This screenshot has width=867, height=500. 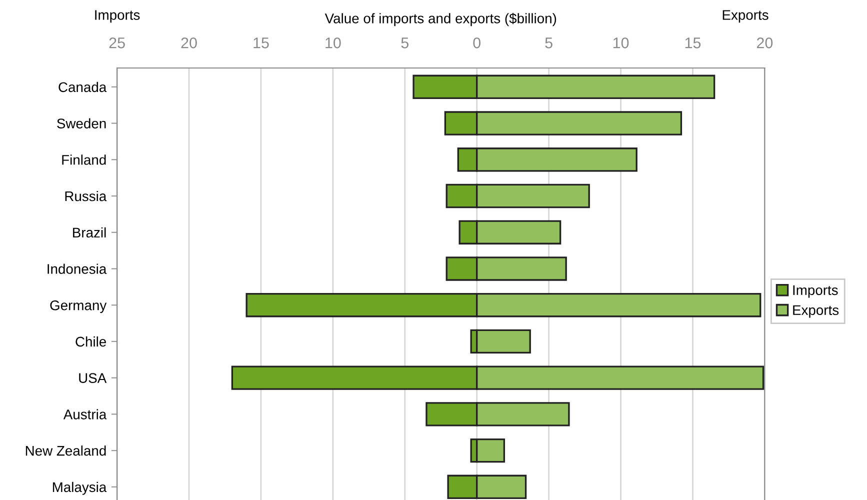 I want to click on y-tick-label: New Zealand, so click(x=66, y=451).